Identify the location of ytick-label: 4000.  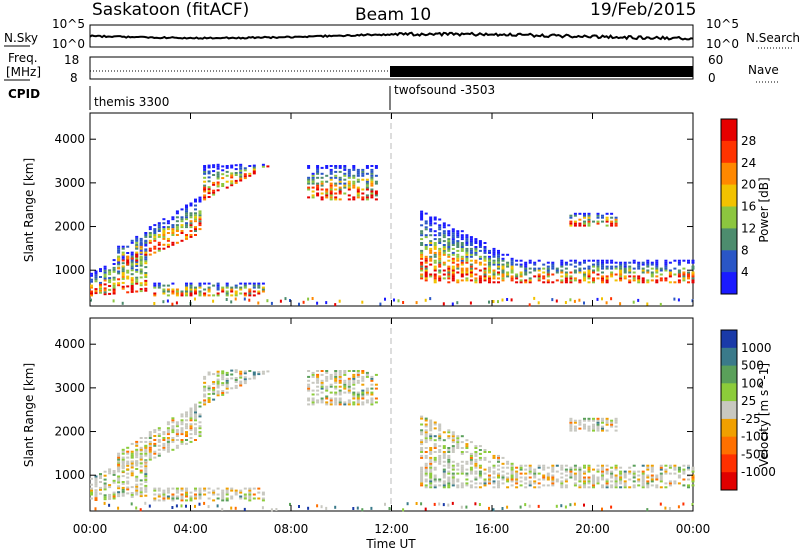
(69, 344).